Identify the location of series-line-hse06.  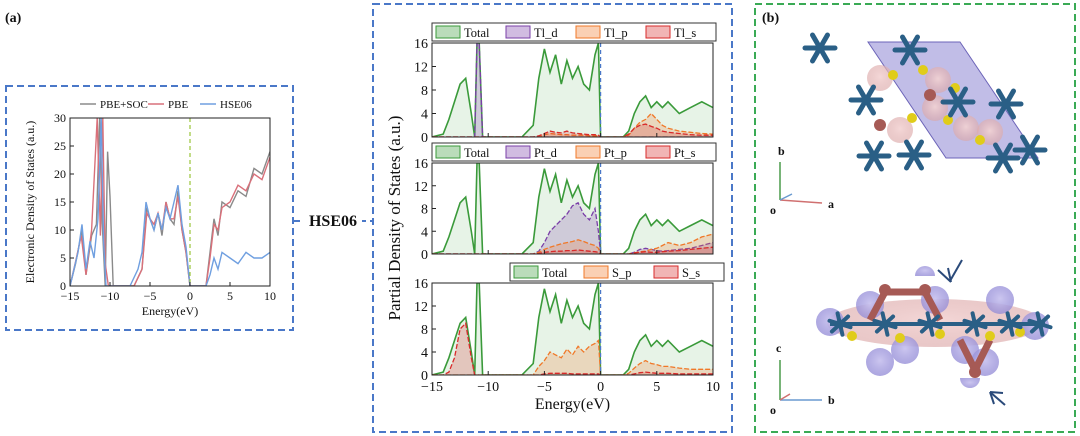
(170, 202).